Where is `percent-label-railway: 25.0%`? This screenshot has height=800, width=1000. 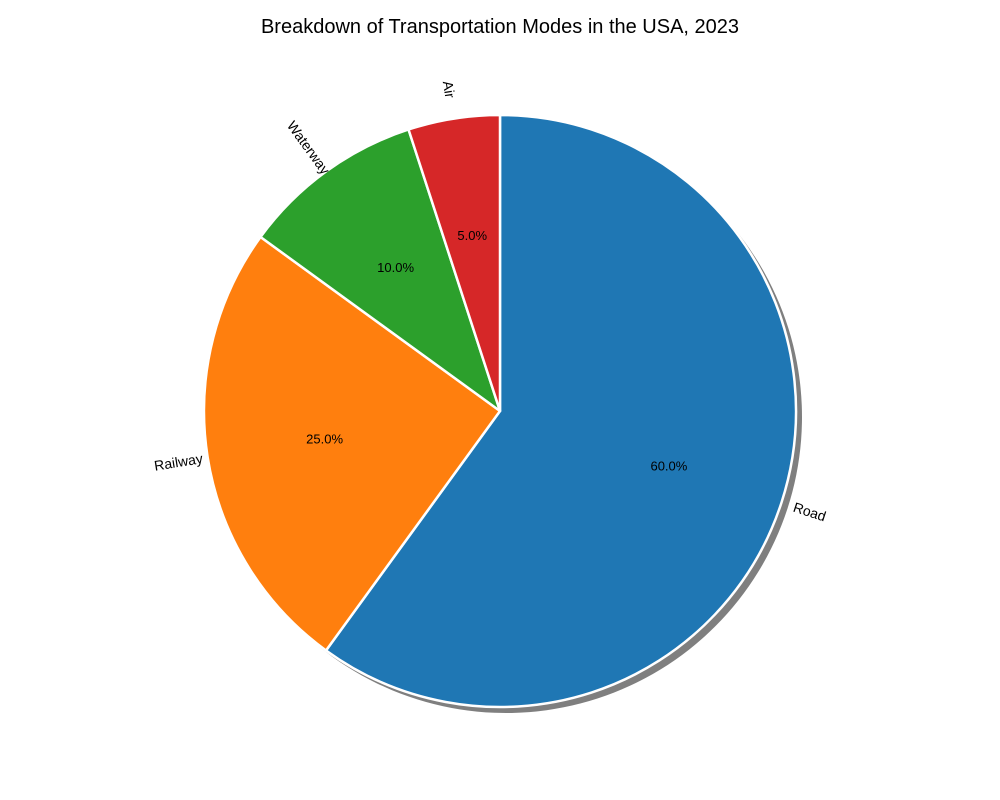 percent-label-railway: 25.0% is located at coordinates (324, 438).